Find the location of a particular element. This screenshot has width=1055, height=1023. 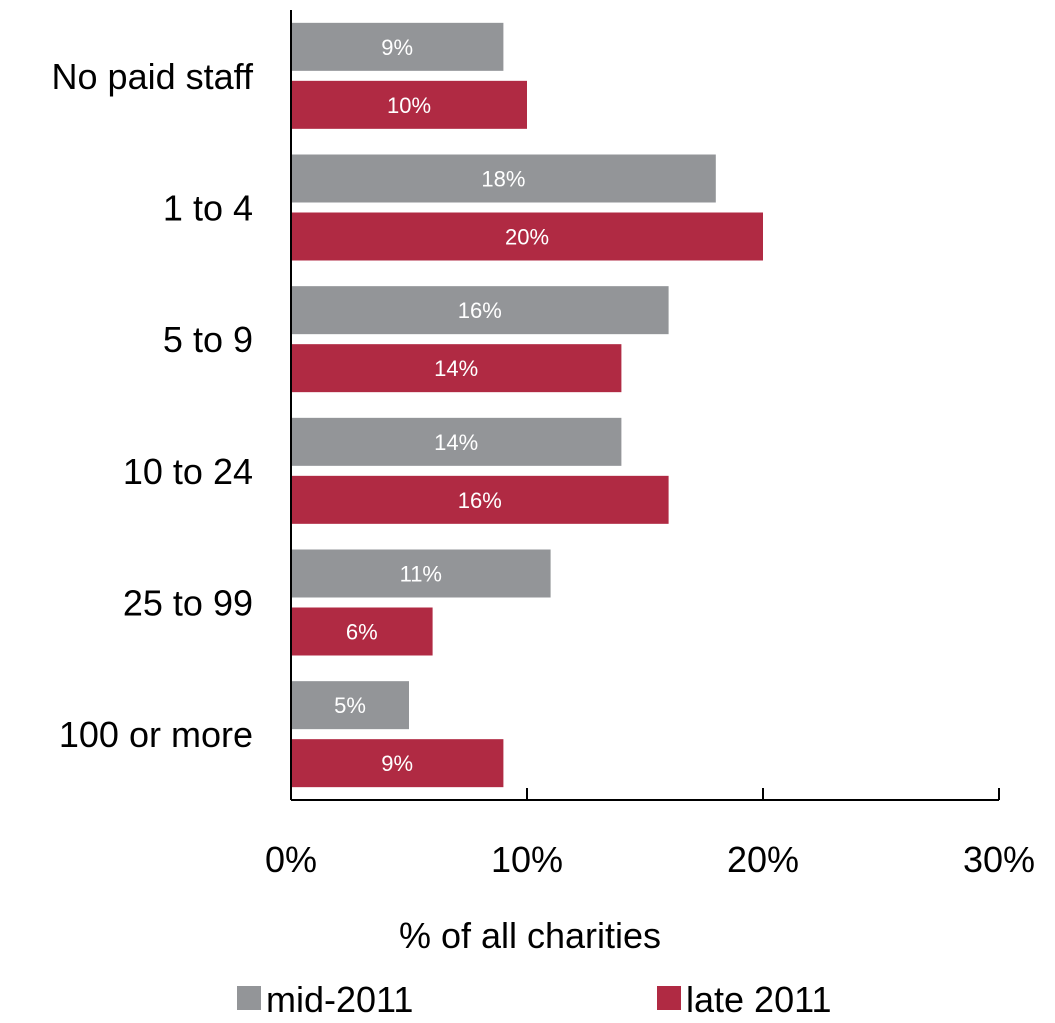

bar-mid-2011-100-or-more is located at coordinates (350, 705).